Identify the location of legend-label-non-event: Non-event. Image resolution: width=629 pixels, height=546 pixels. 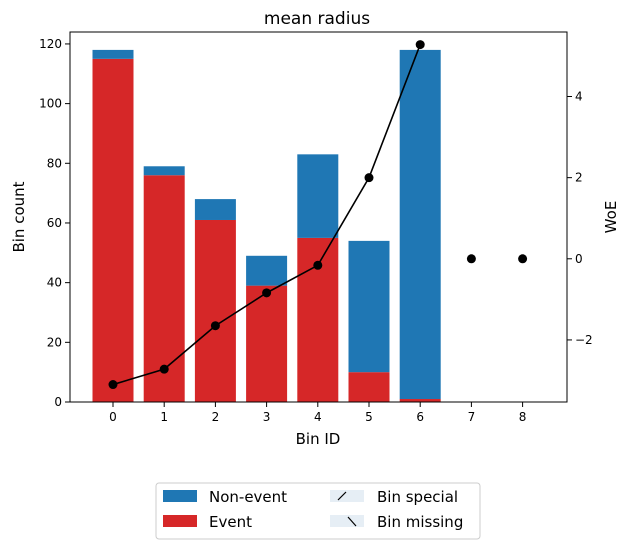
(248, 497).